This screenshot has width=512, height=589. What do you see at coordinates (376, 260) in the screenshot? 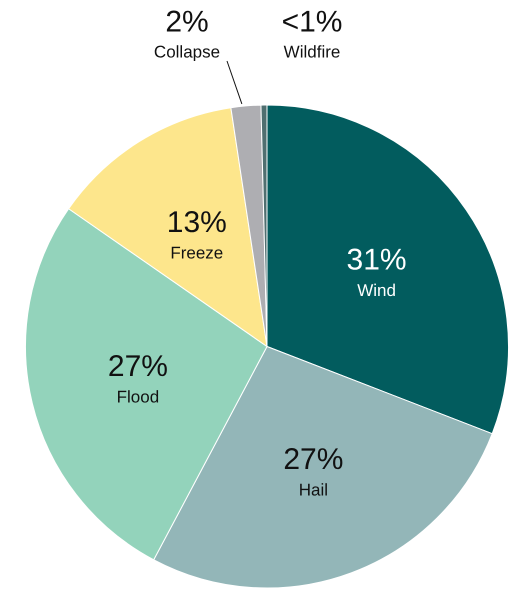
I see `data-label: 31%` at bounding box center [376, 260].